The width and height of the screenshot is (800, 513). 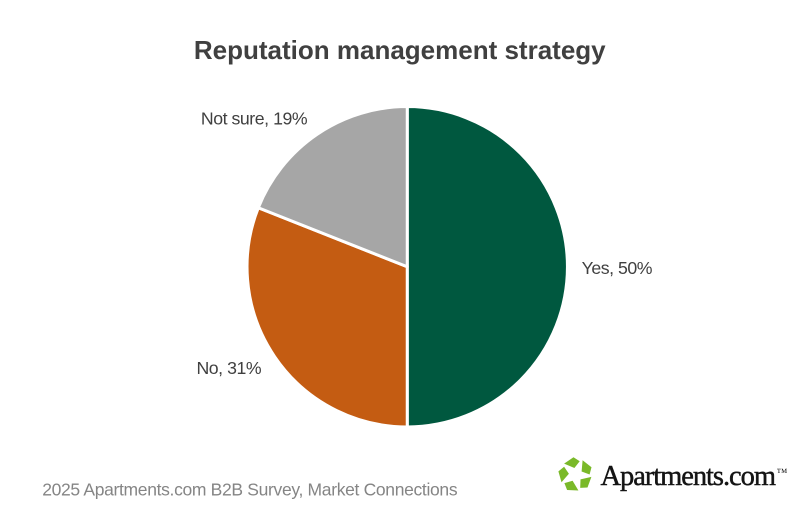 I want to click on svg-text: Reputation management strategy, so click(x=400, y=50).